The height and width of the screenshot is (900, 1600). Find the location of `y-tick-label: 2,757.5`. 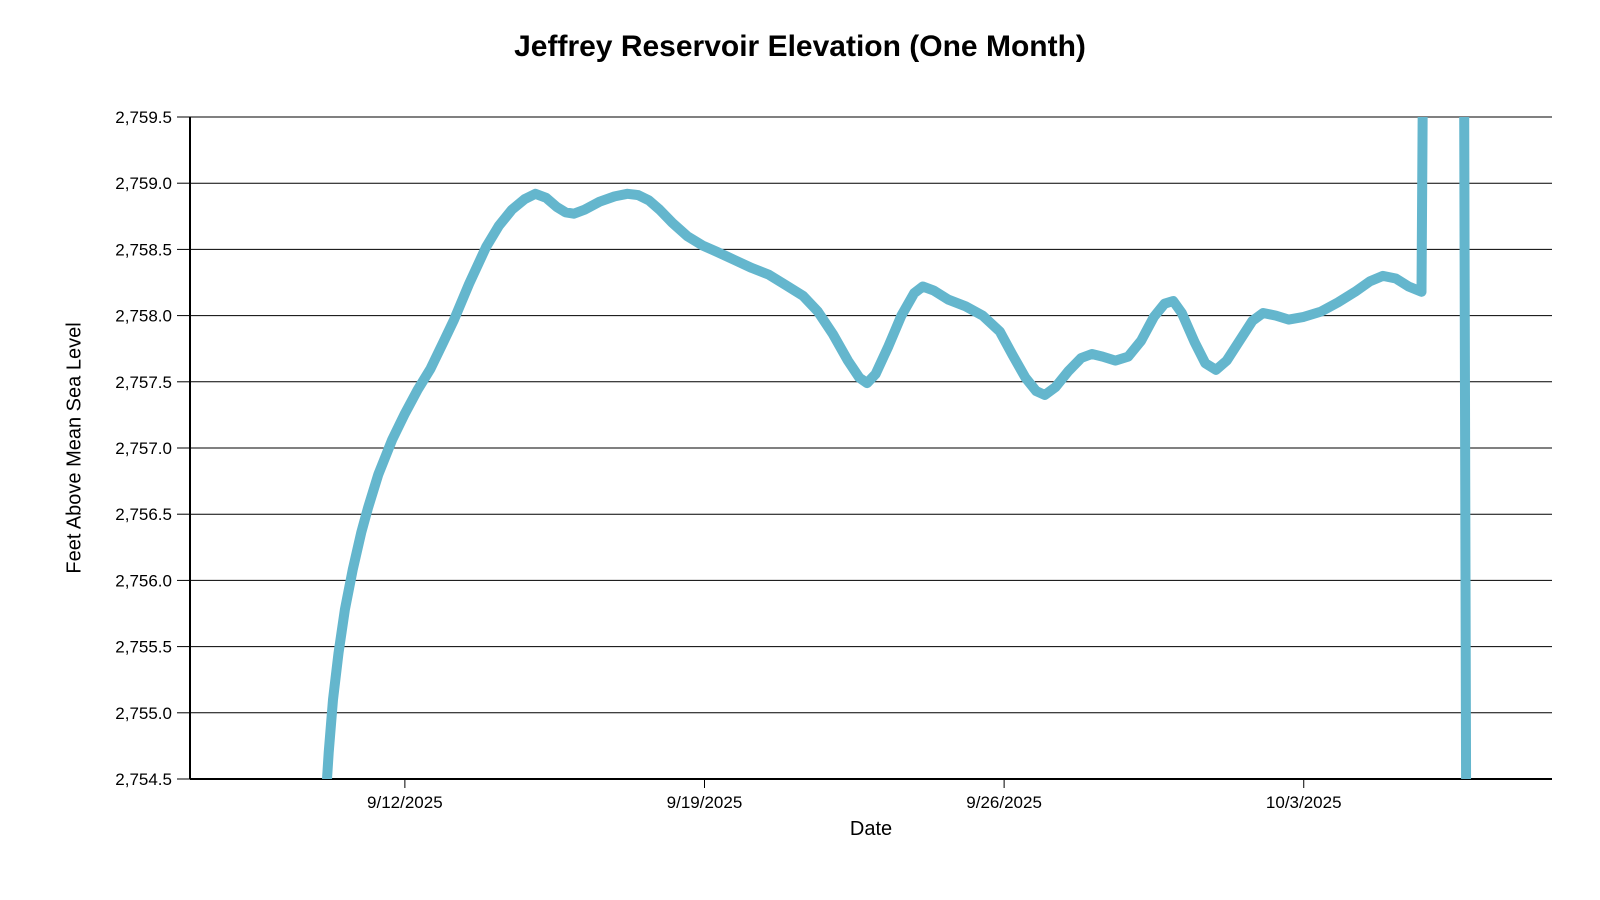

y-tick-label: 2,757.5 is located at coordinates (143, 382).